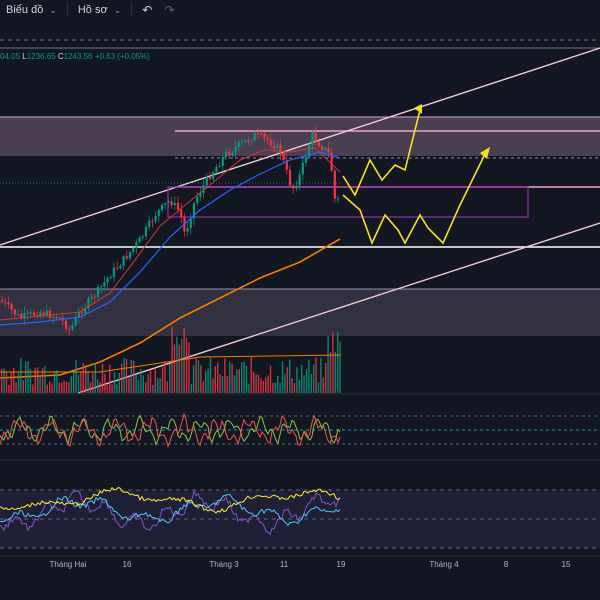  Describe the element at coordinates (10, 56) in the screenshot. I see `open-value: 04.05` at that location.